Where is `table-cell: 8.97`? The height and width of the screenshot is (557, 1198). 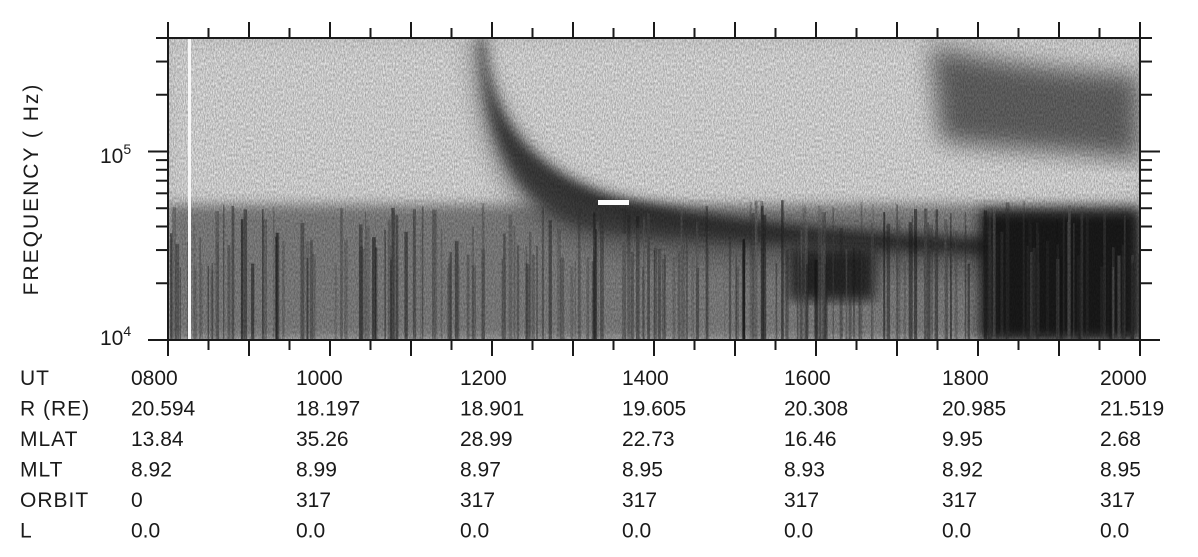 table-cell: 8.97 is located at coordinates (480, 470).